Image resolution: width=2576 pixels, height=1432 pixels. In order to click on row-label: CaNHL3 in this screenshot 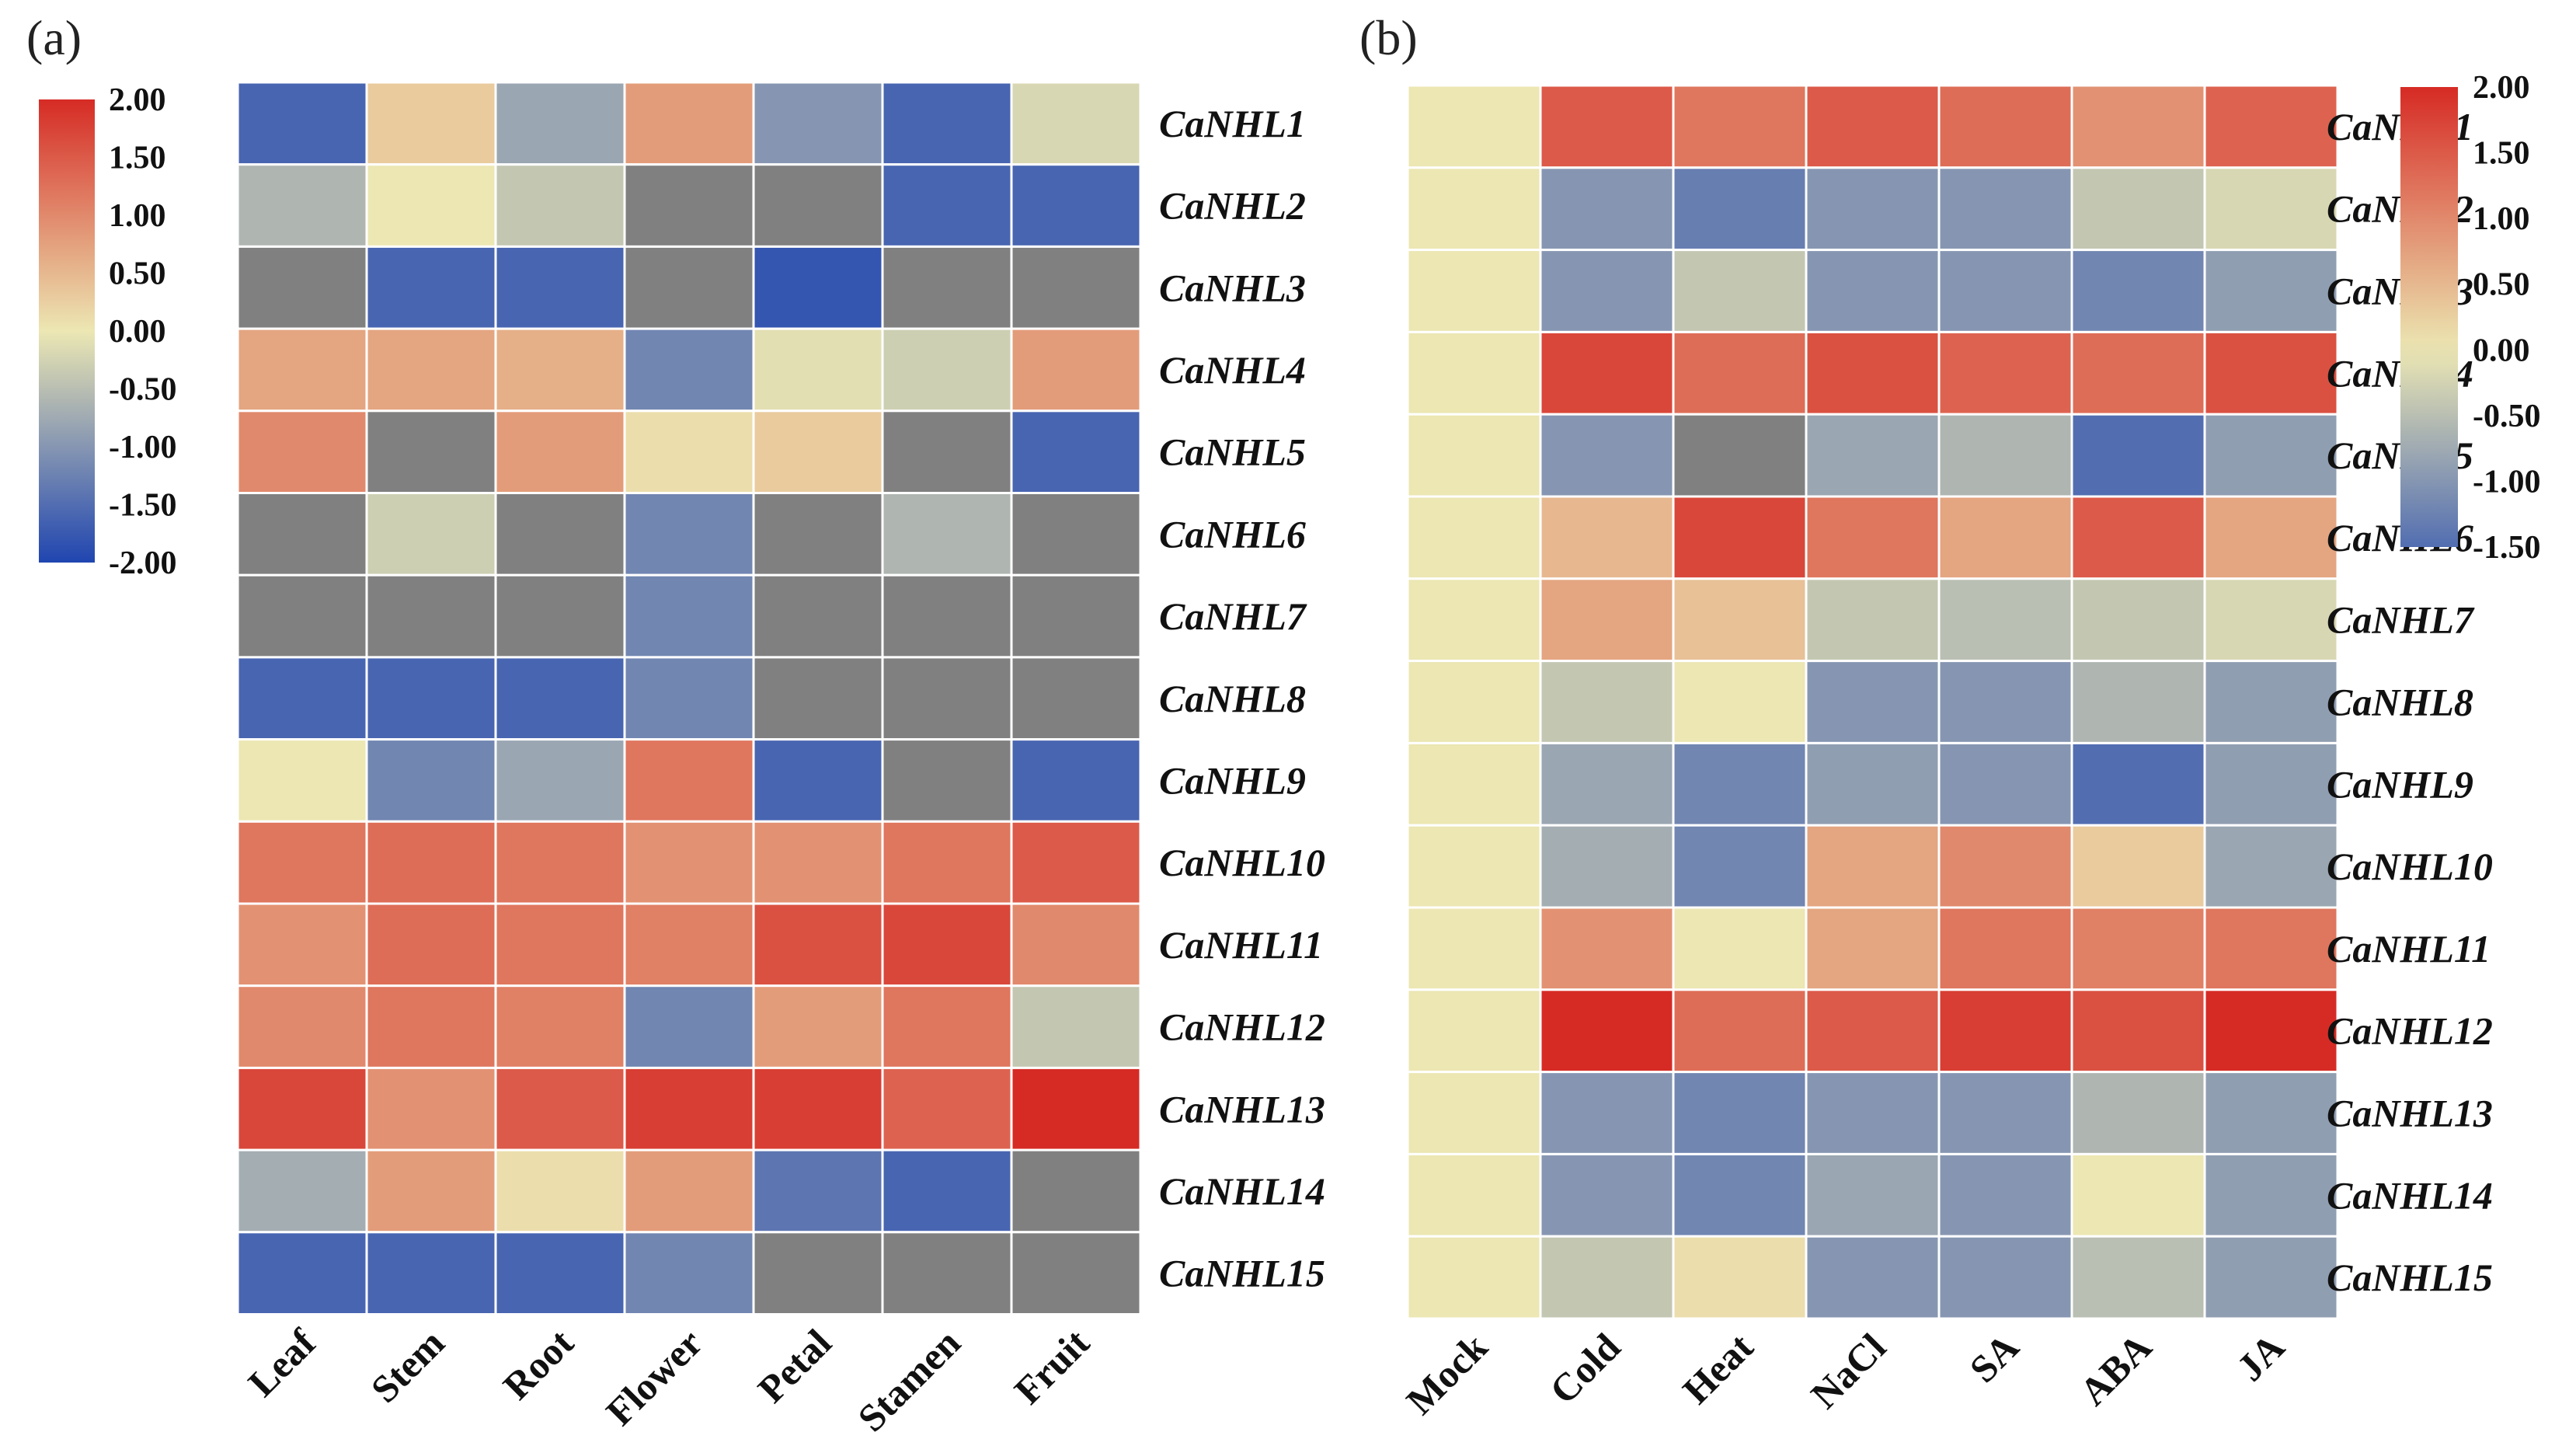, I will do `click(1232, 288)`.